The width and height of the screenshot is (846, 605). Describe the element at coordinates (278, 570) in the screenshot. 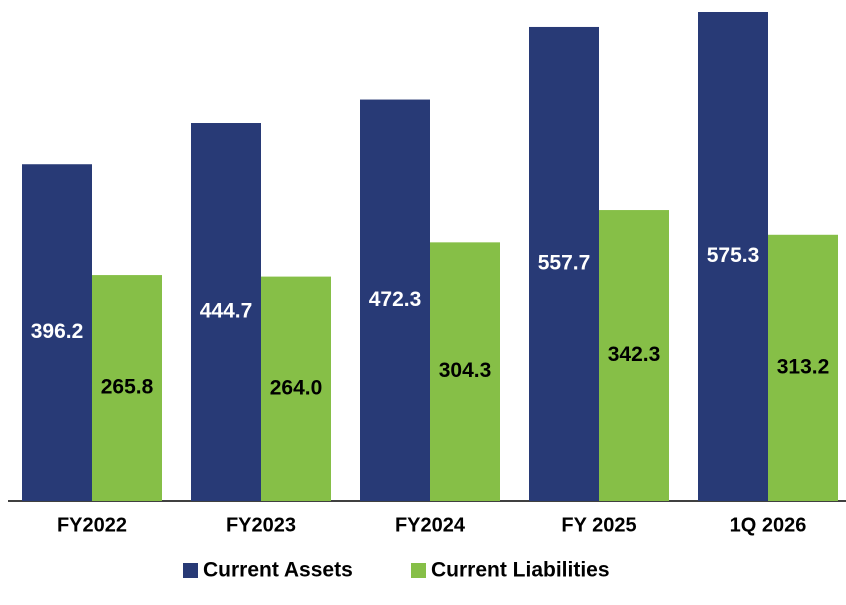

I see `legend-label: Current Assets` at that location.